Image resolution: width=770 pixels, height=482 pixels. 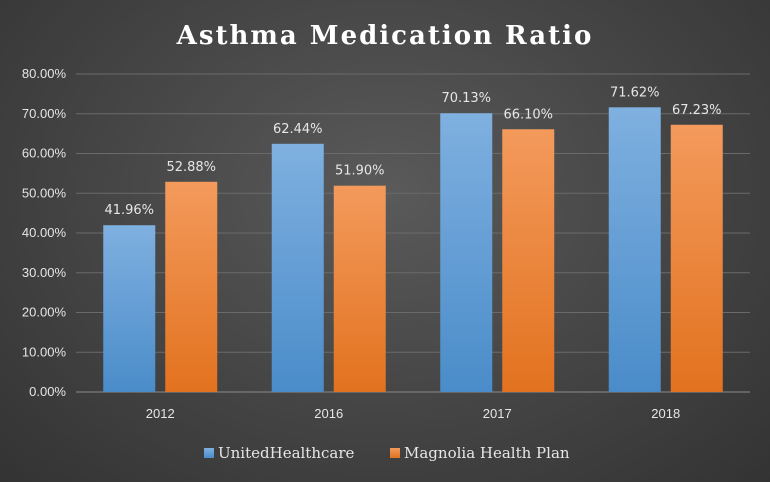 What do you see at coordinates (44, 73) in the screenshot?
I see `y-tick-label: 80.00%` at bounding box center [44, 73].